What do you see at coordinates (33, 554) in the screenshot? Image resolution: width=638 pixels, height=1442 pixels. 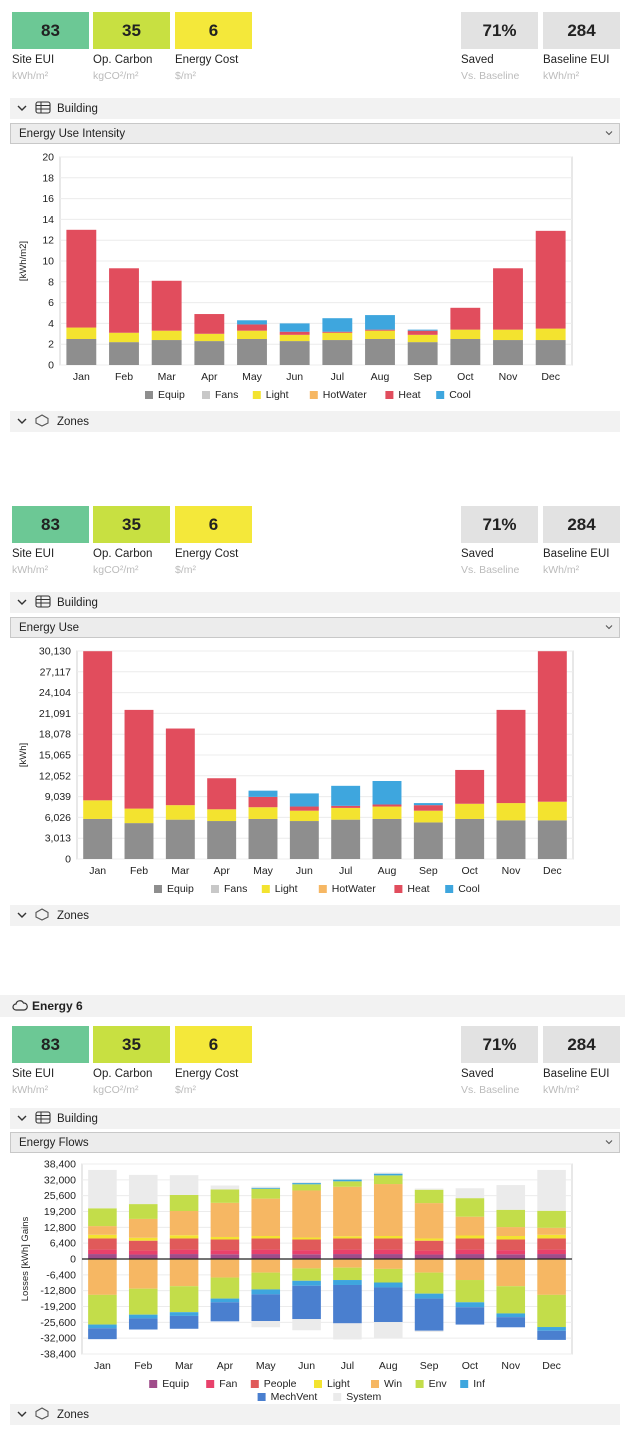 I see `metric-label: Site EUI` at bounding box center [33, 554].